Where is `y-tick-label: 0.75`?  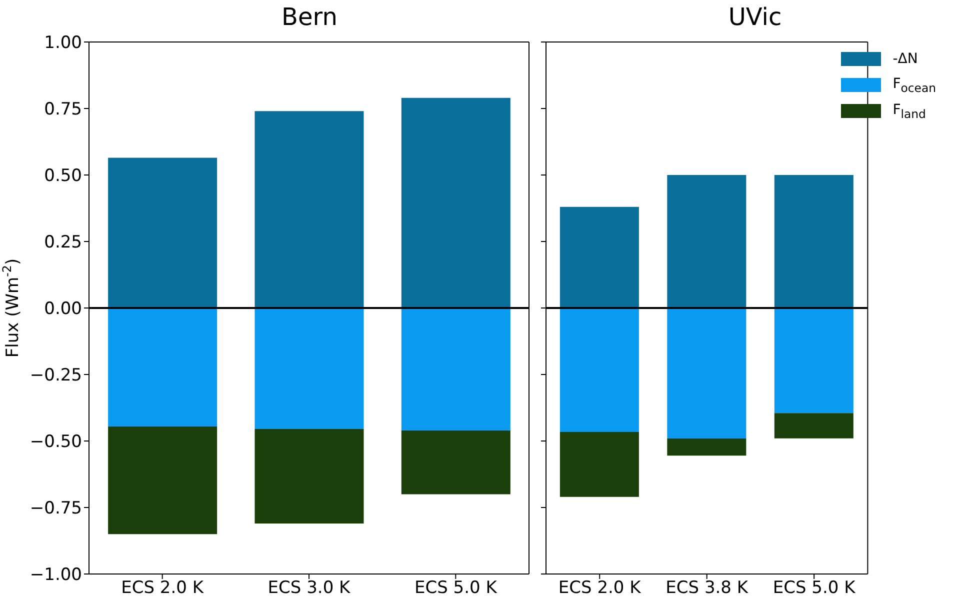
y-tick-label: 0.75 is located at coordinates (63, 110).